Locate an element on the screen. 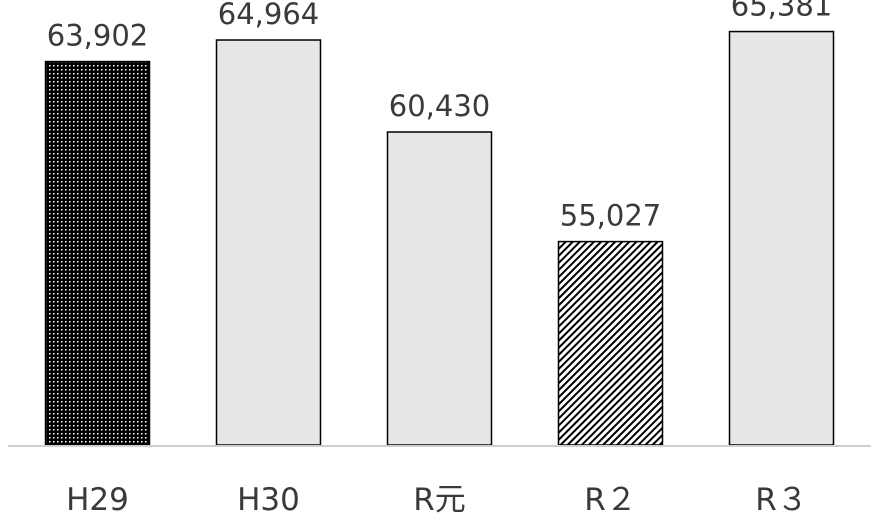 The height and width of the screenshot is (520, 879). value-label-0: 63,902 is located at coordinates (97, 36).